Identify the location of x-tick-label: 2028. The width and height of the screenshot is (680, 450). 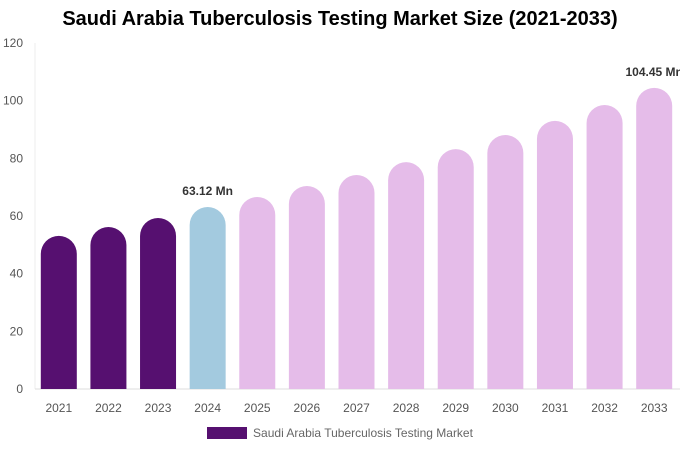
(406, 408).